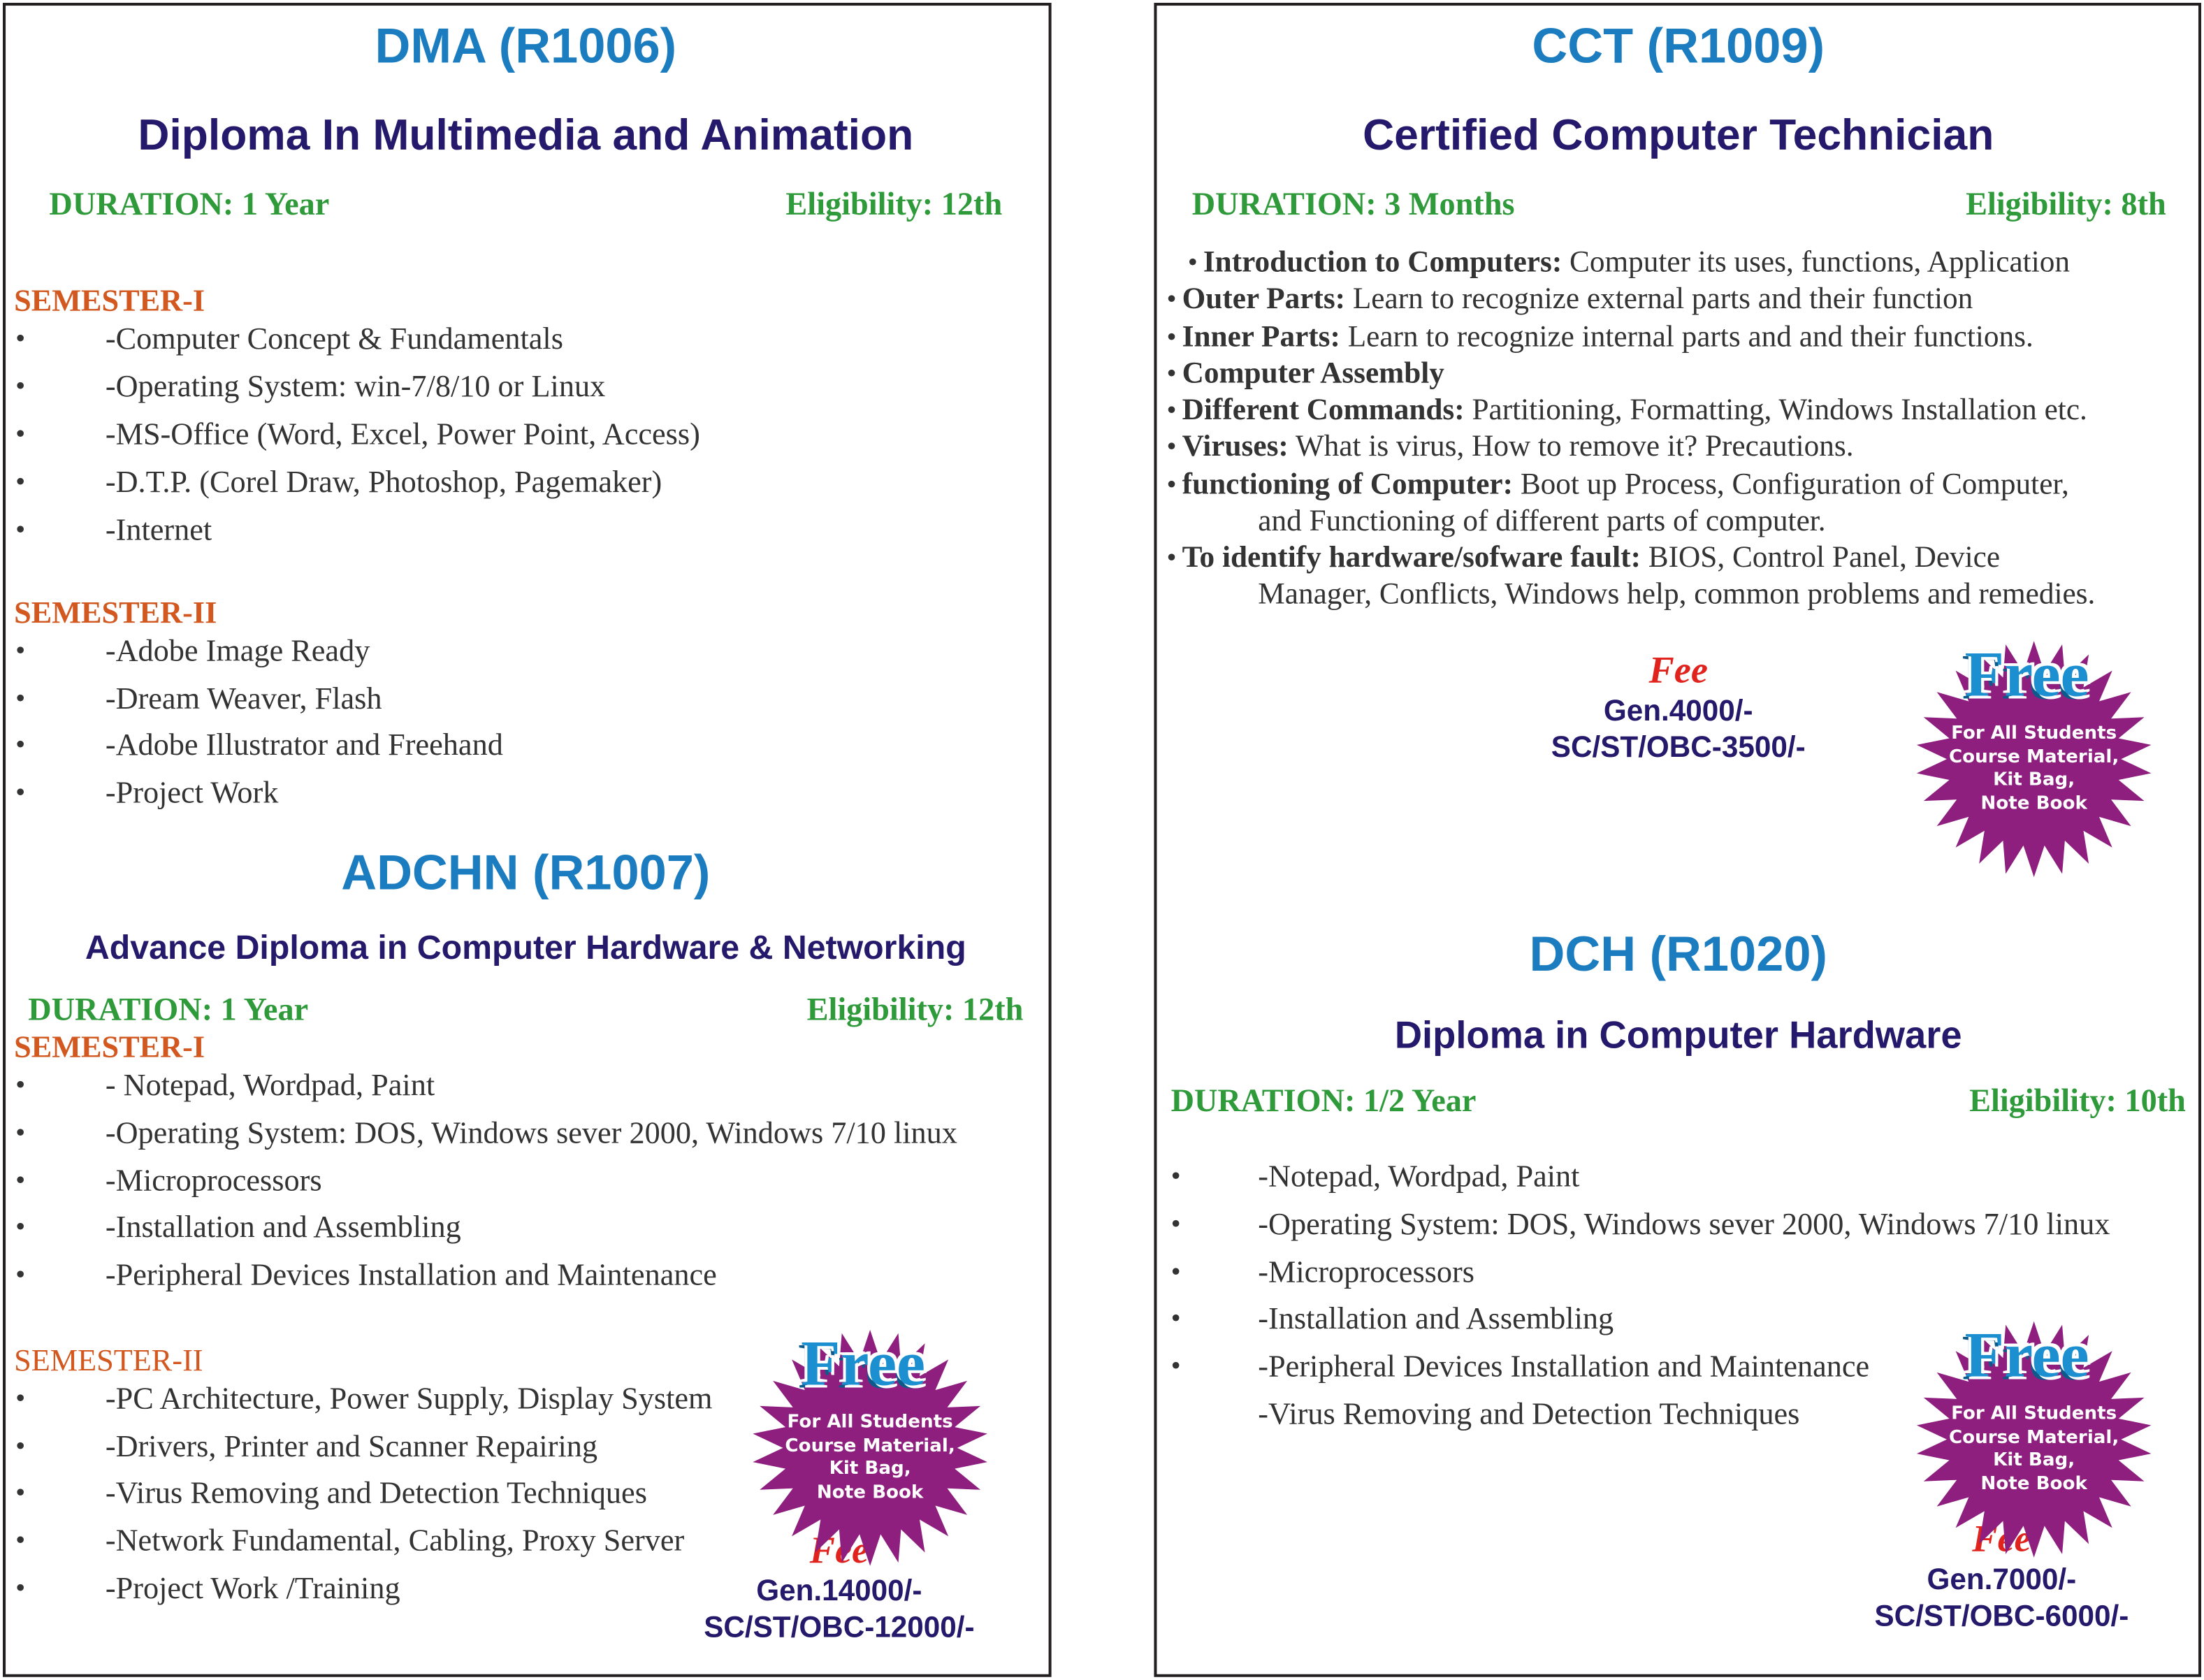 The image size is (2204, 1680). Describe the element at coordinates (270, 1085) in the screenshot. I see `list-item: - Notepad, Wordpad, Paint` at that location.